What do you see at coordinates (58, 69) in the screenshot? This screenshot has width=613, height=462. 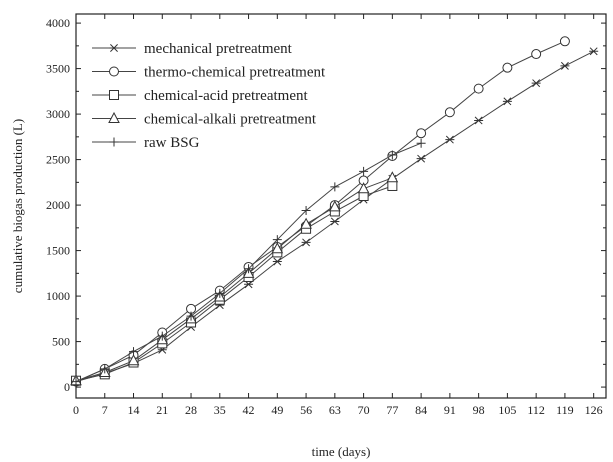 I see `y-tick-label: 3500` at bounding box center [58, 69].